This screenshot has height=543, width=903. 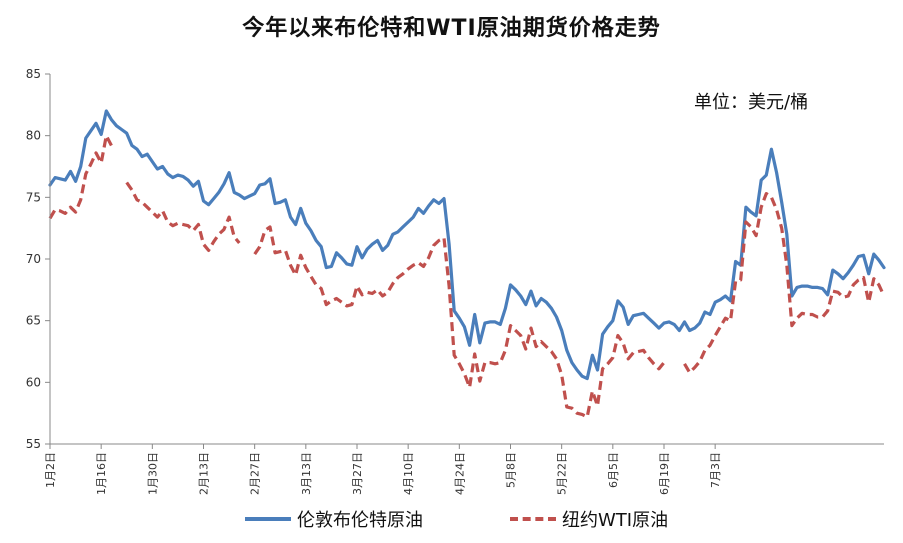 What do you see at coordinates (50, 470) in the screenshot?
I see `x-tick-label: 1月2日` at bounding box center [50, 470].